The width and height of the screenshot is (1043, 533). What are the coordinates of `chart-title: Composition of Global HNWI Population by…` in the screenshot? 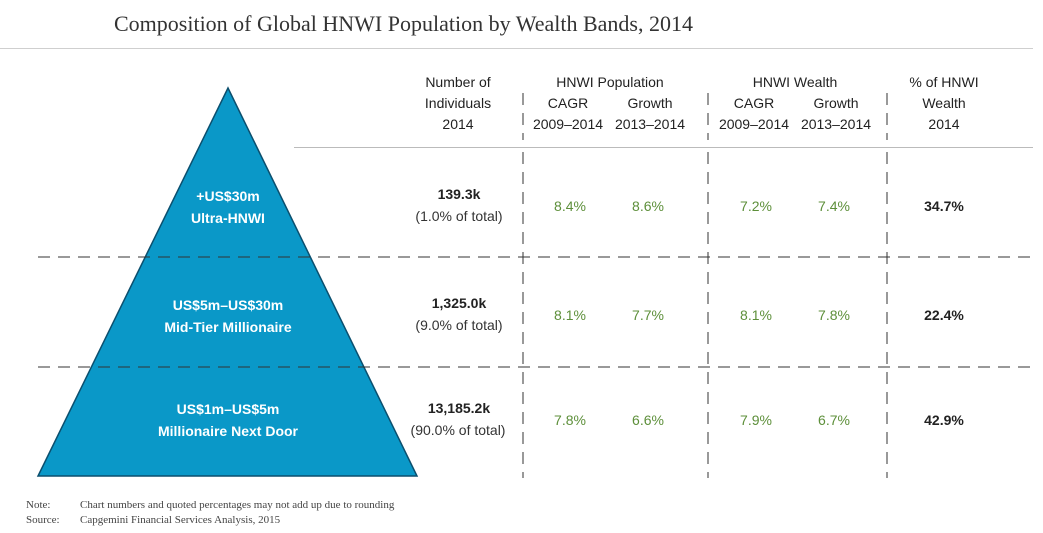 It's located at (403, 23).